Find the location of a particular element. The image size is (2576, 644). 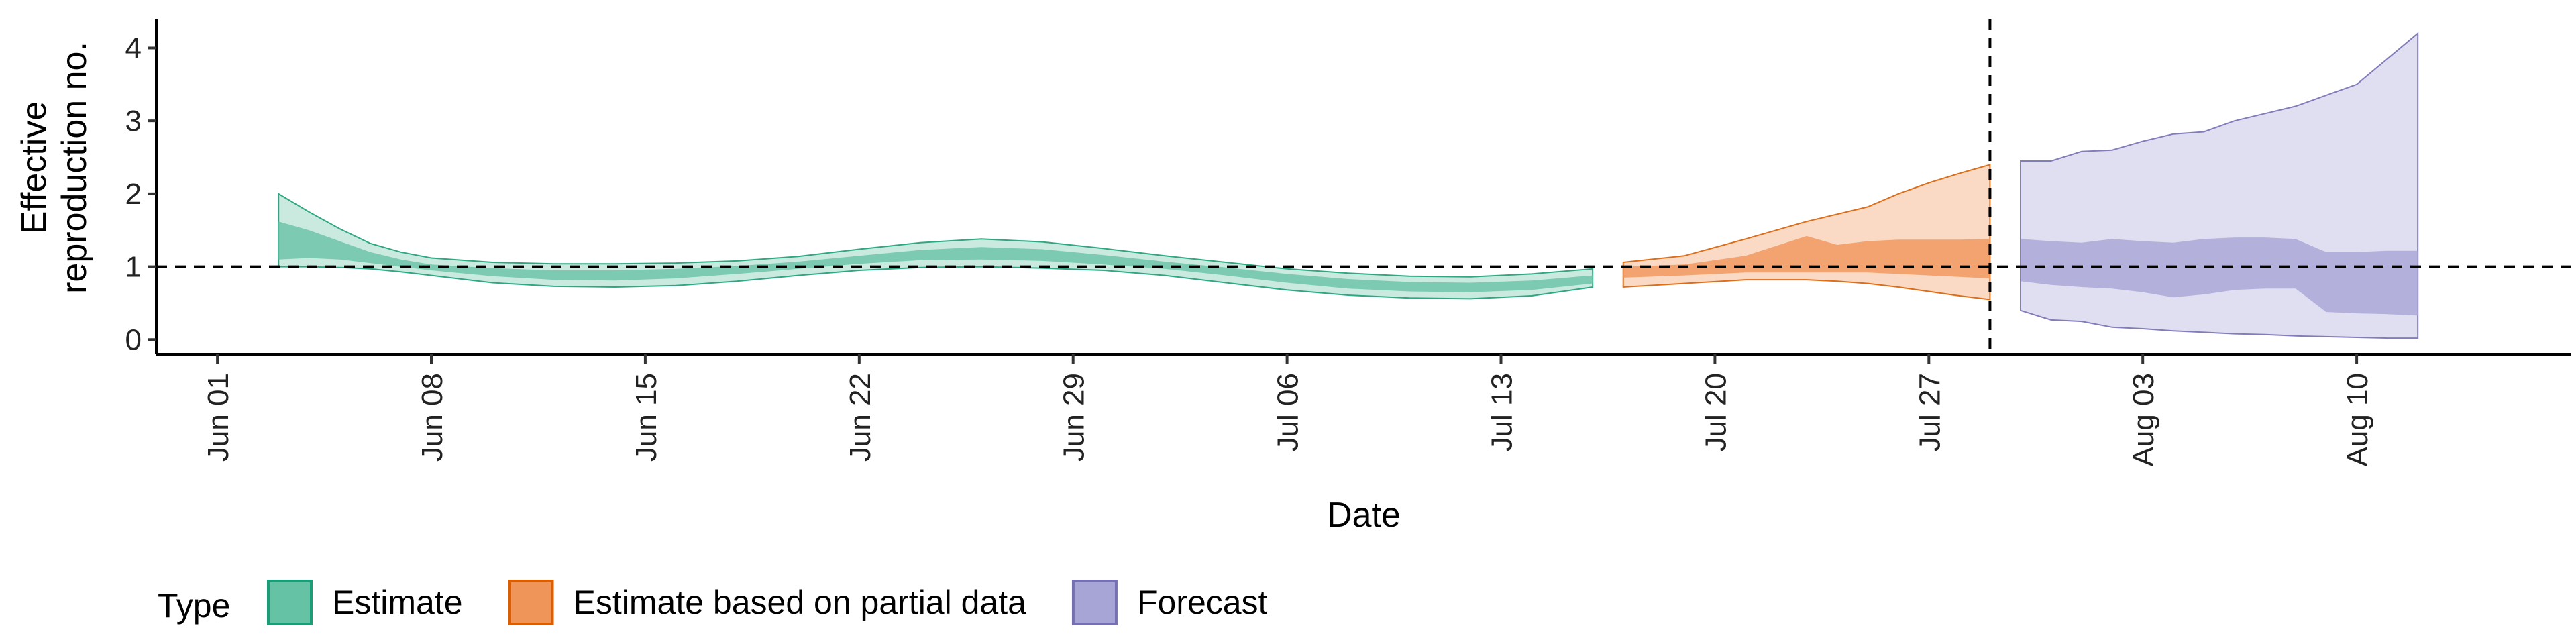

x-tick-label: Jun 15 is located at coordinates (646, 417).